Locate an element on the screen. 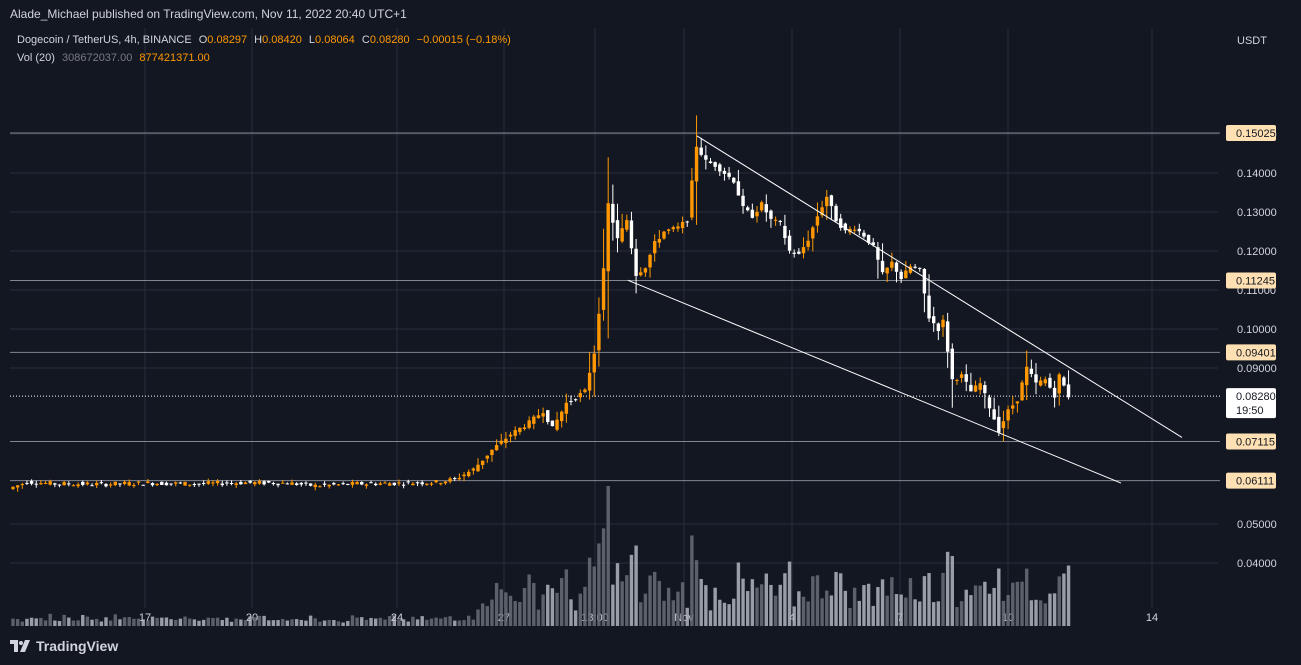  lower-trendline is located at coordinates (874, 381).